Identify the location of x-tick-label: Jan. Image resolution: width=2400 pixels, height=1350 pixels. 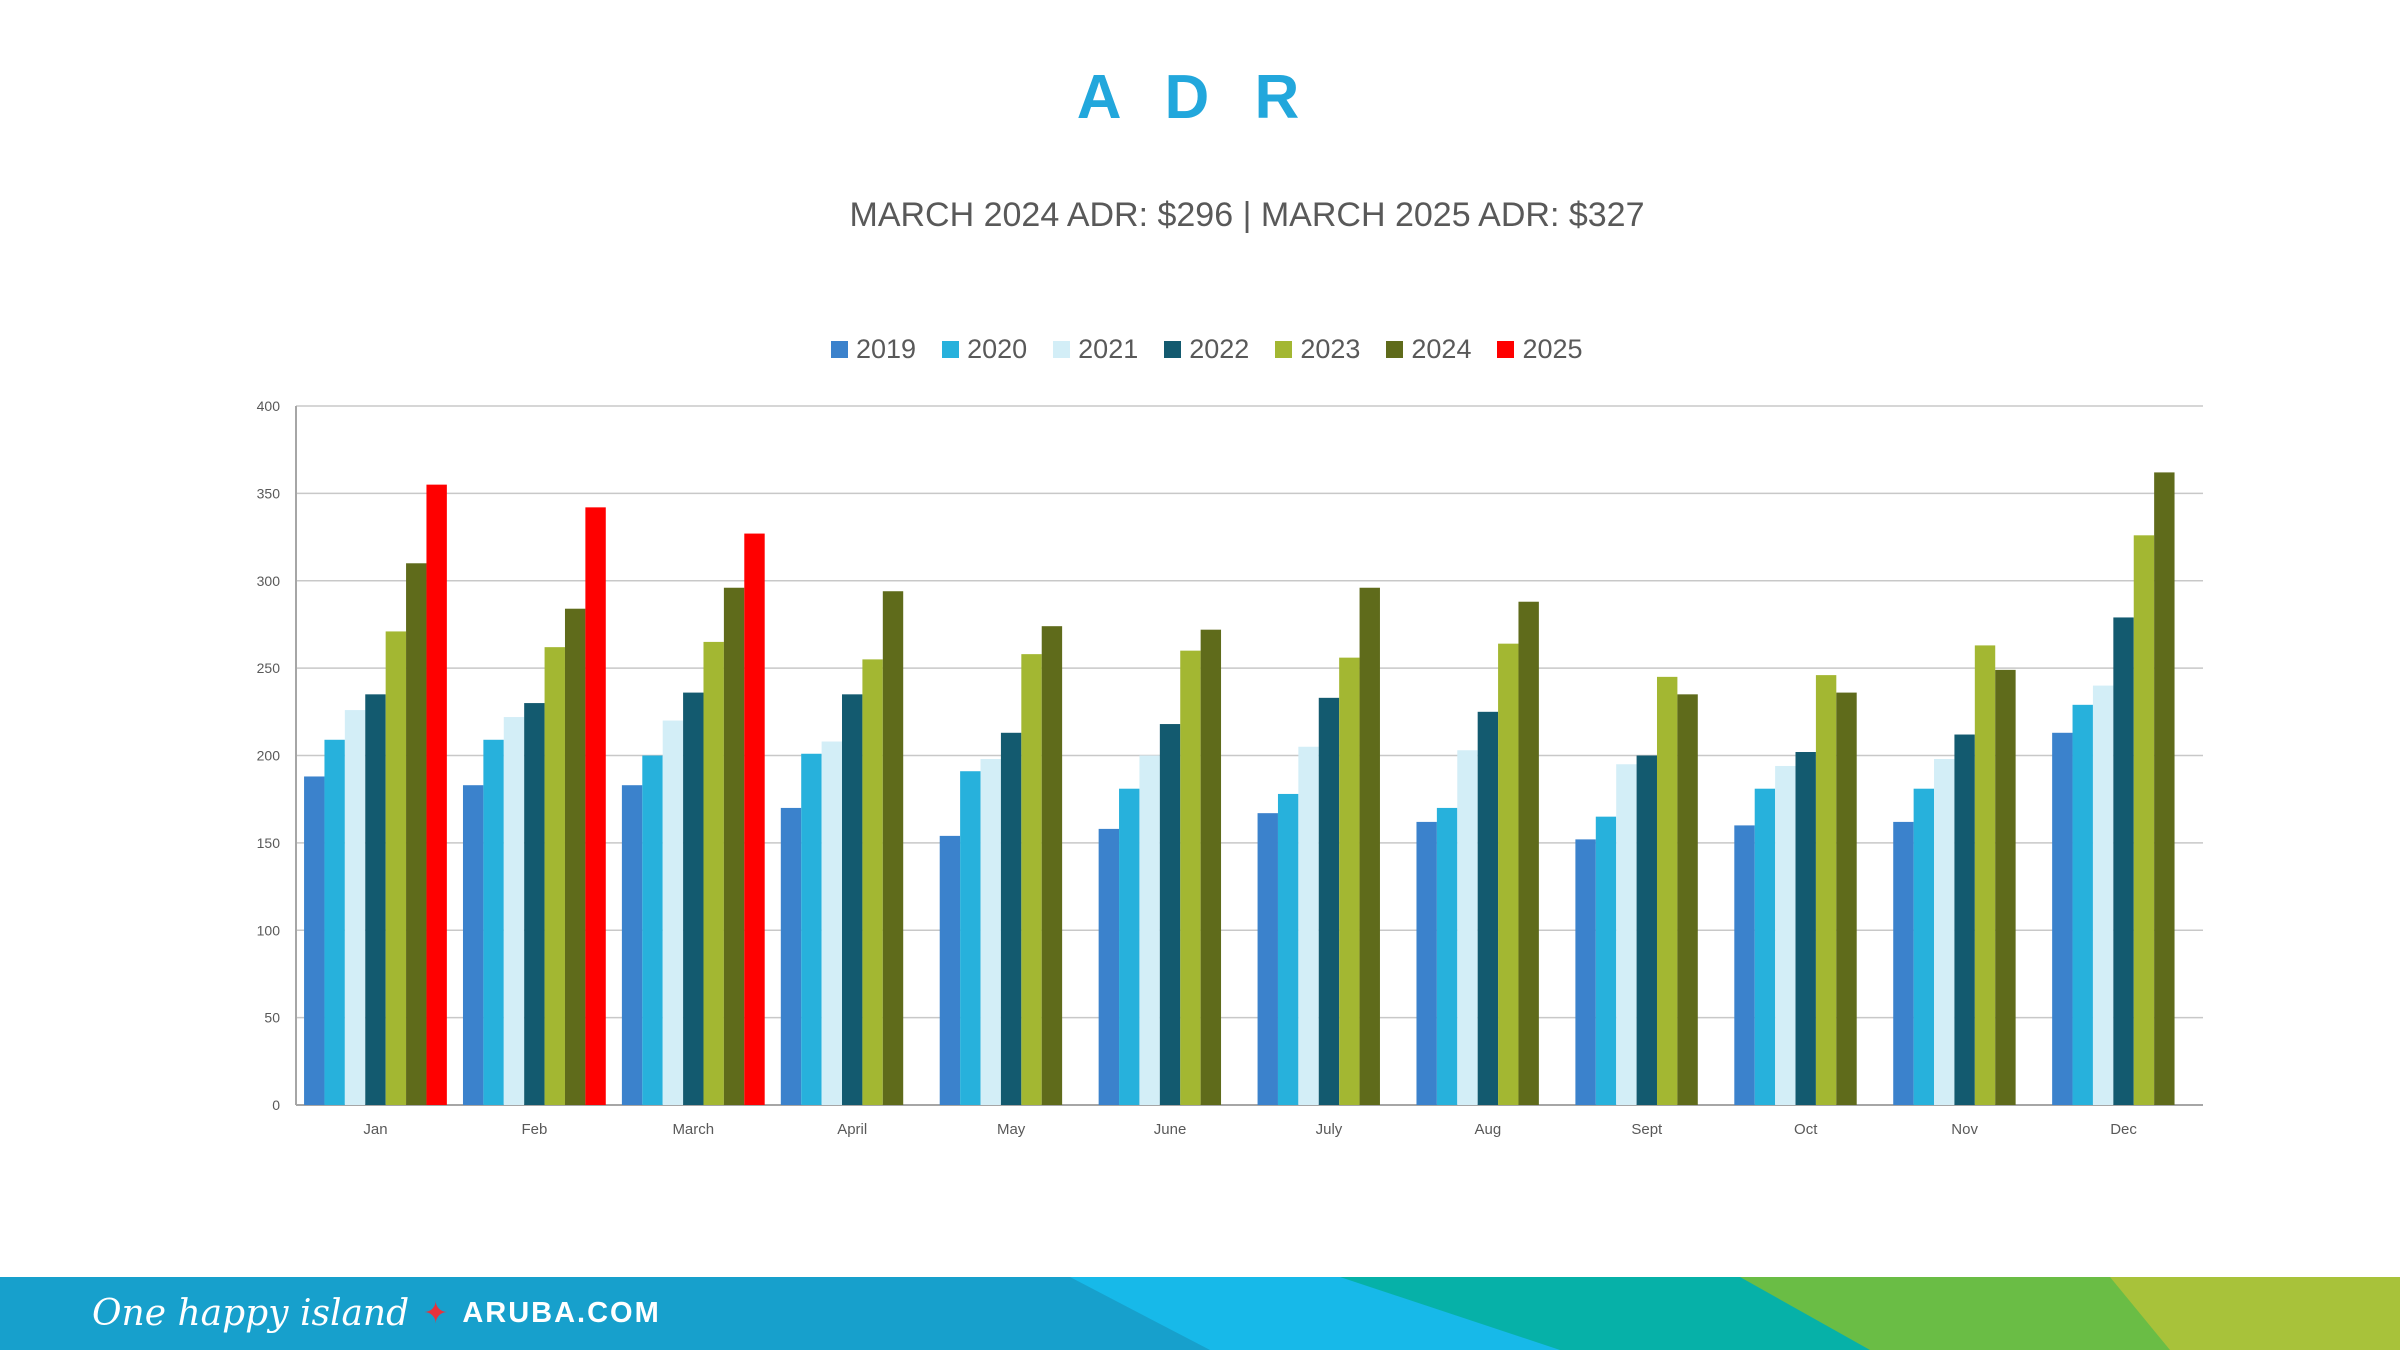
(375, 1129).